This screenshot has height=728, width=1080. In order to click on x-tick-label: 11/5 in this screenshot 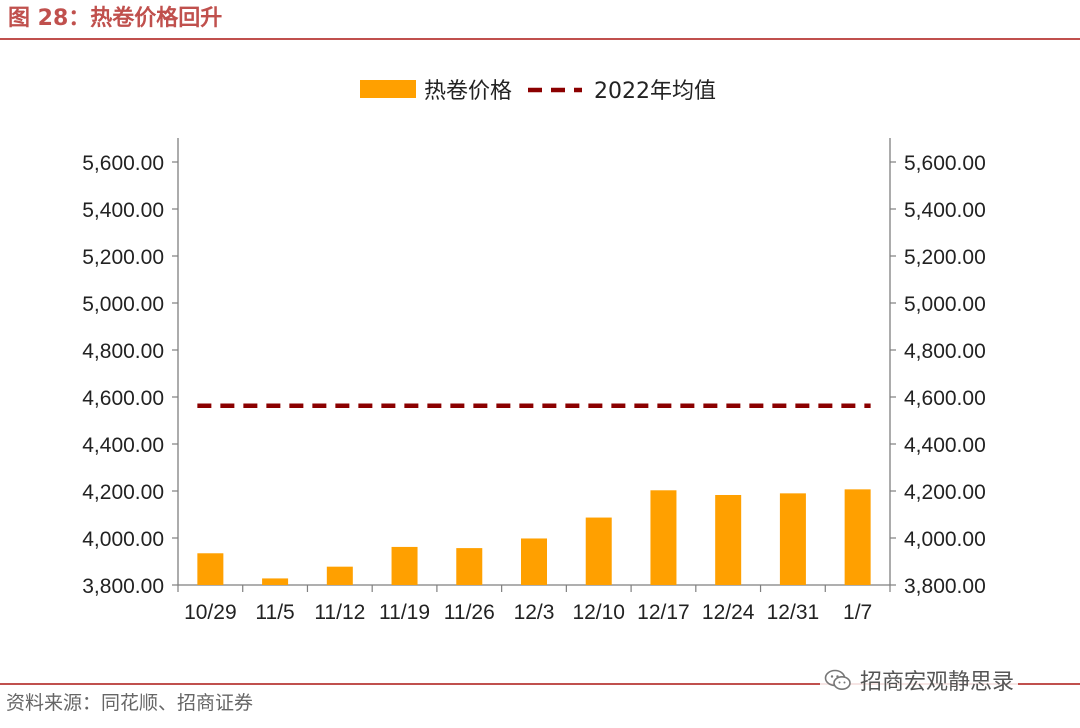, I will do `click(274, 612)`.